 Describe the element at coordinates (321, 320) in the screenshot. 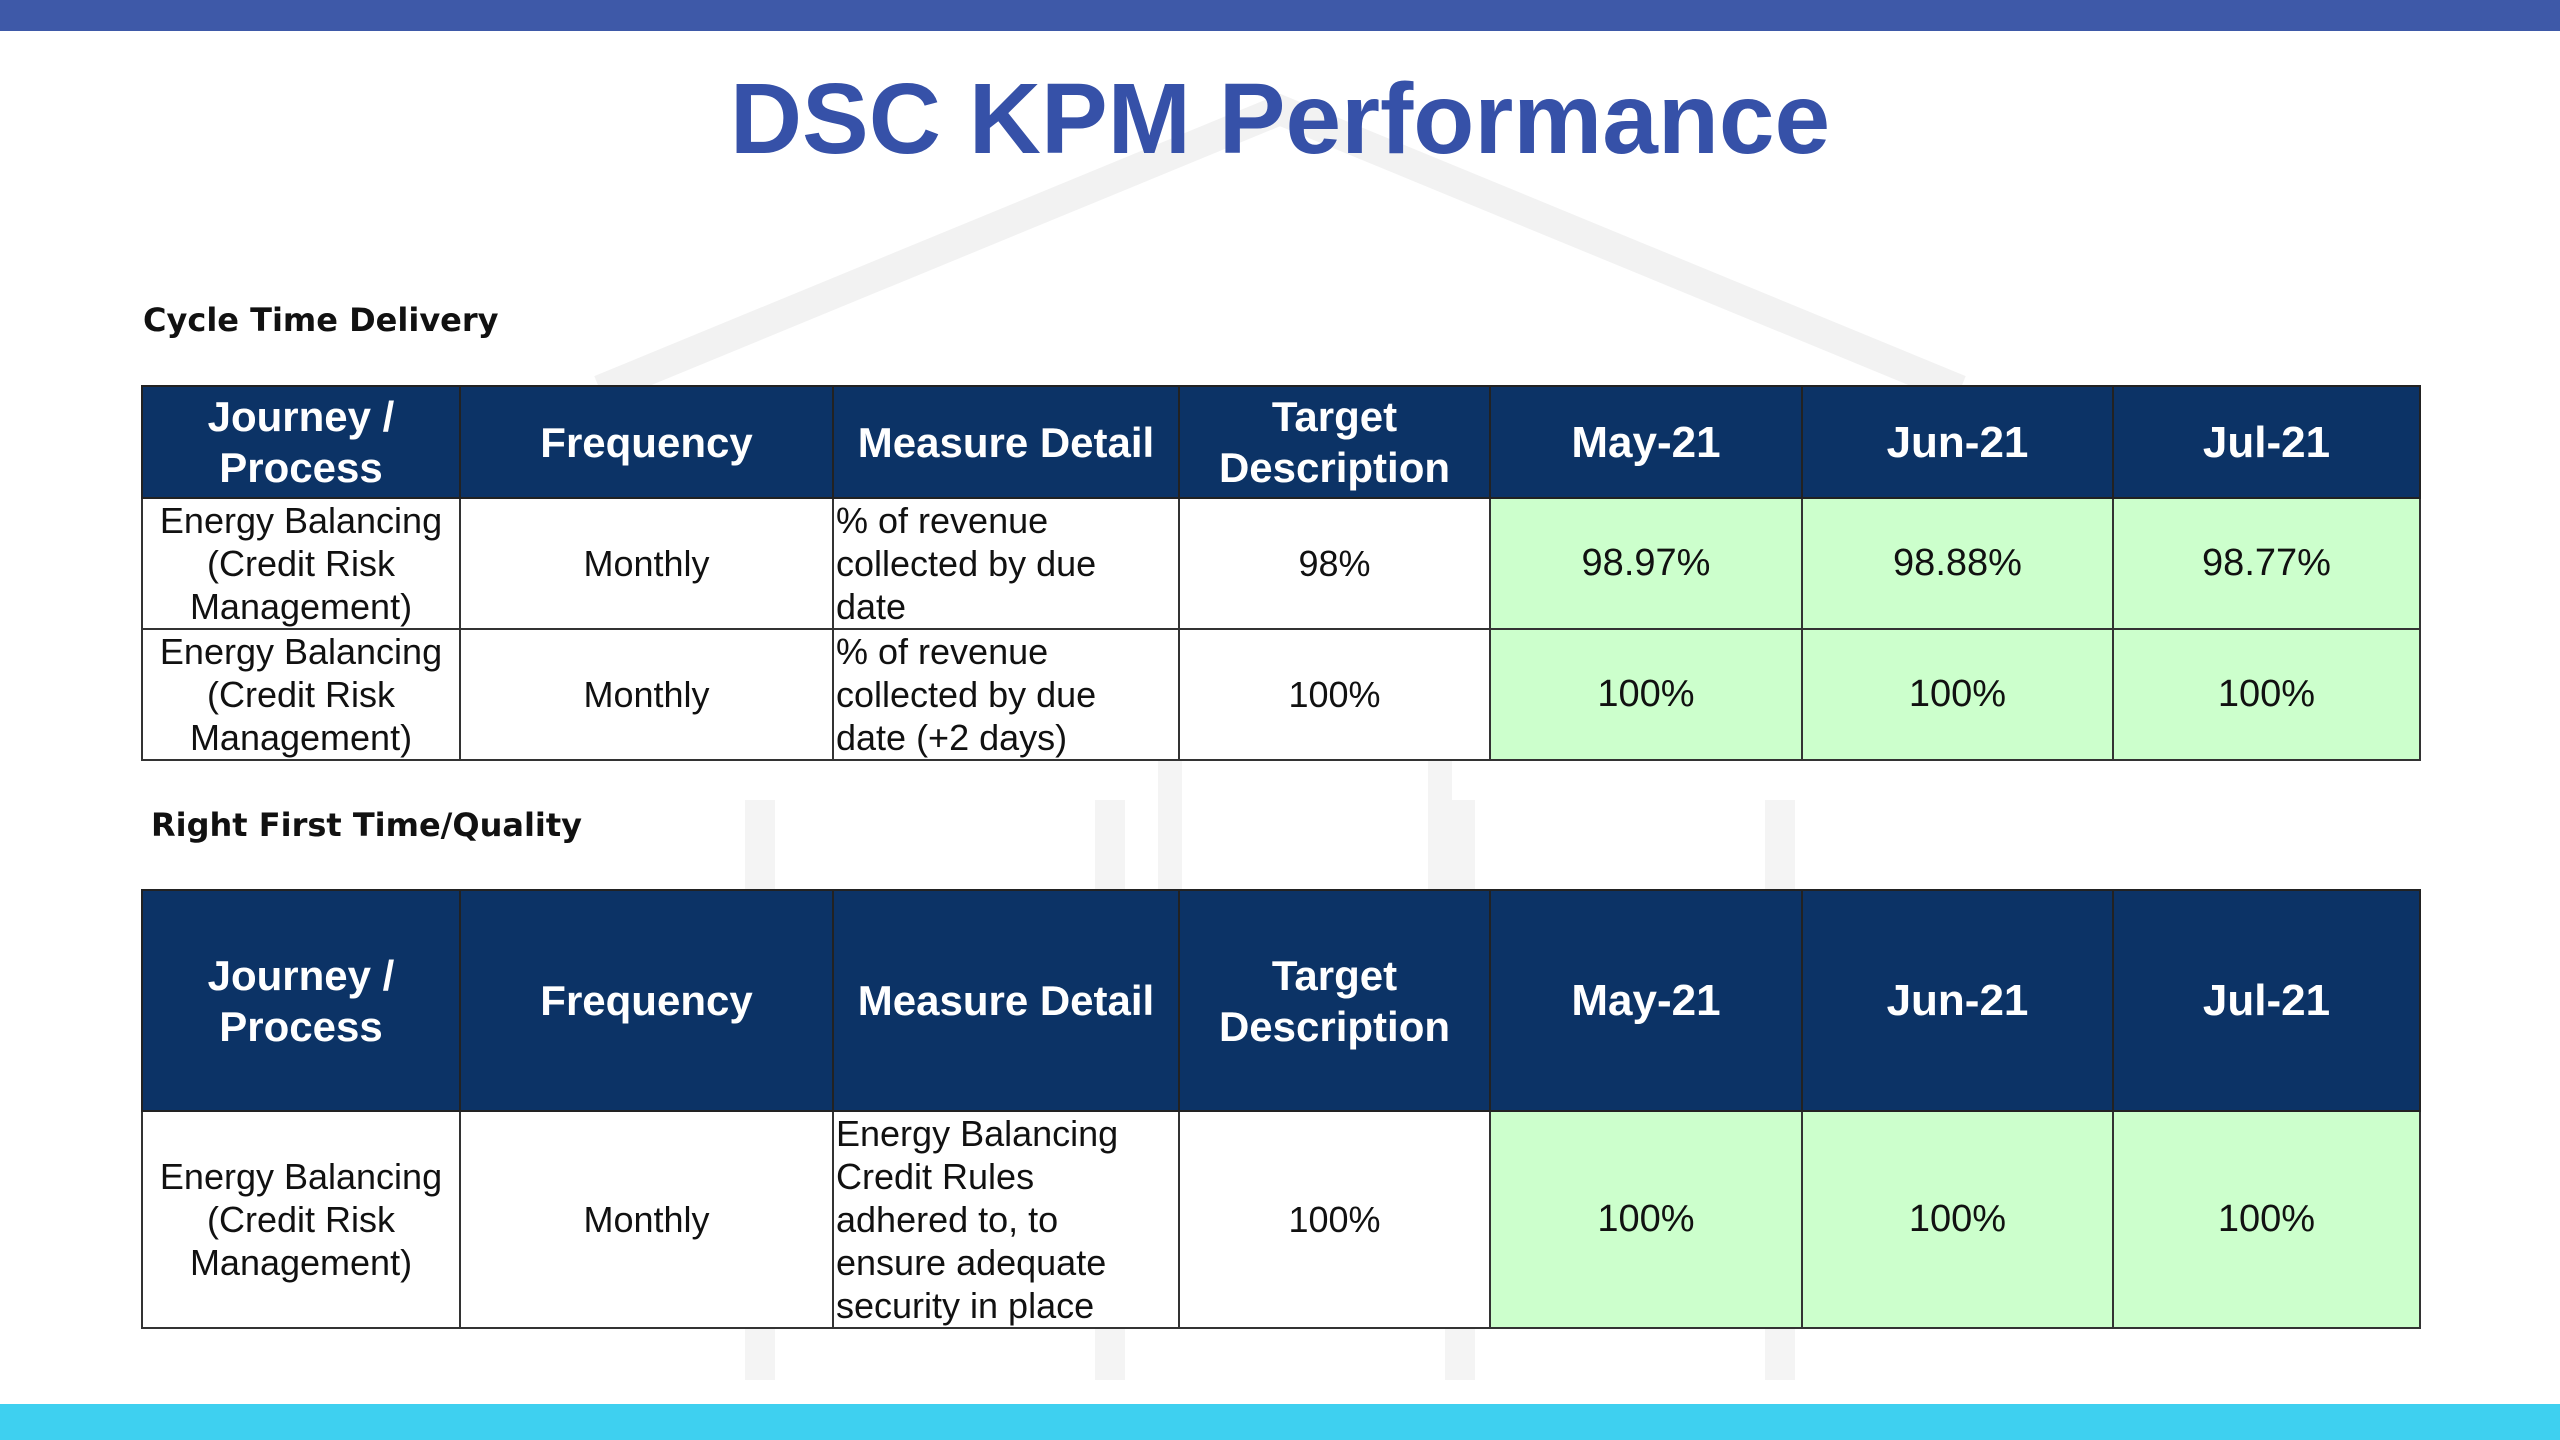

I see `section-label-cycle-time: Cycle Time Delivery` at that location.